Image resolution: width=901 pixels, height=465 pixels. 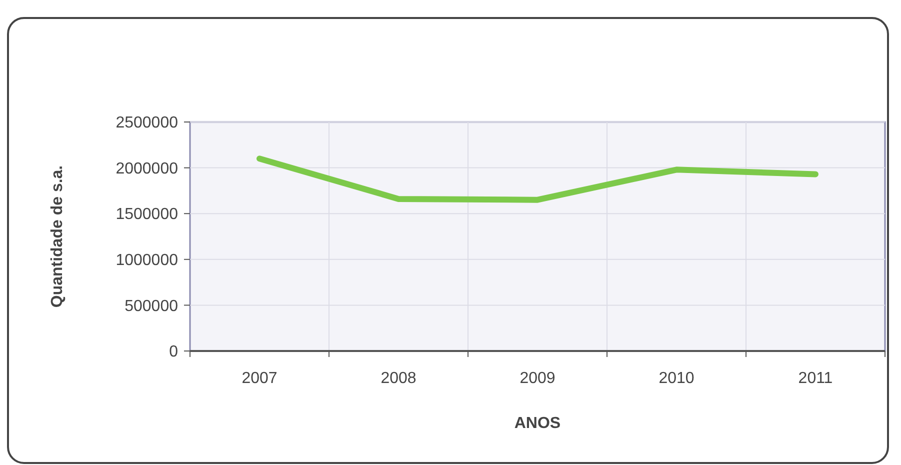 What do you see at coordinates (147, 260) in the screenshot?
I see `y-tick-label: 1000000` at bounding box center [147, 260].